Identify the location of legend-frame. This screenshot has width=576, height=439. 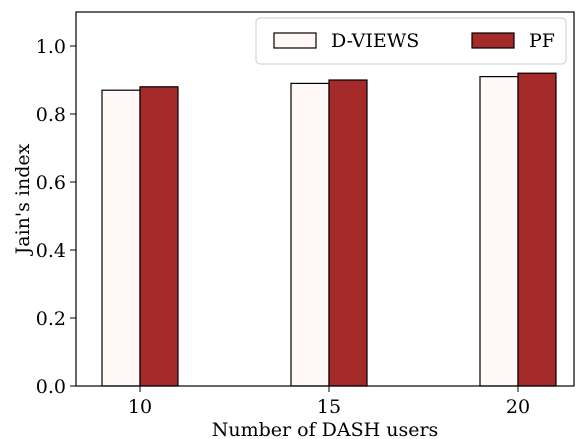
(411, 41).